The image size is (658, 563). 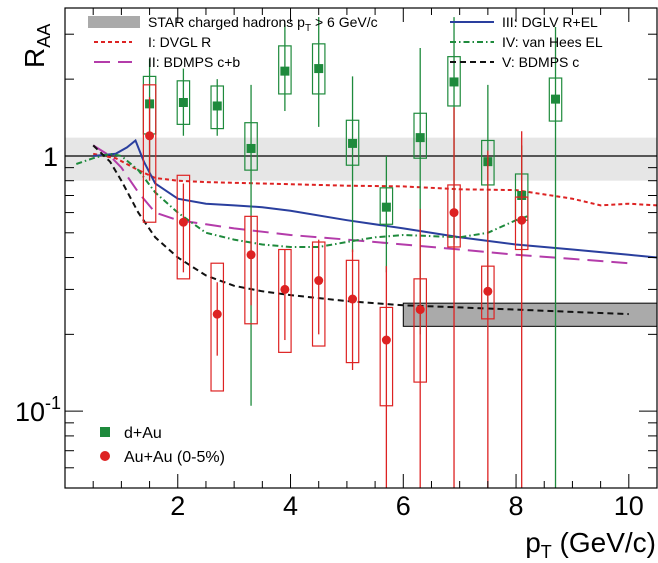 I want to click on x-axis-label-sub: T, so click(x=546, y=552).